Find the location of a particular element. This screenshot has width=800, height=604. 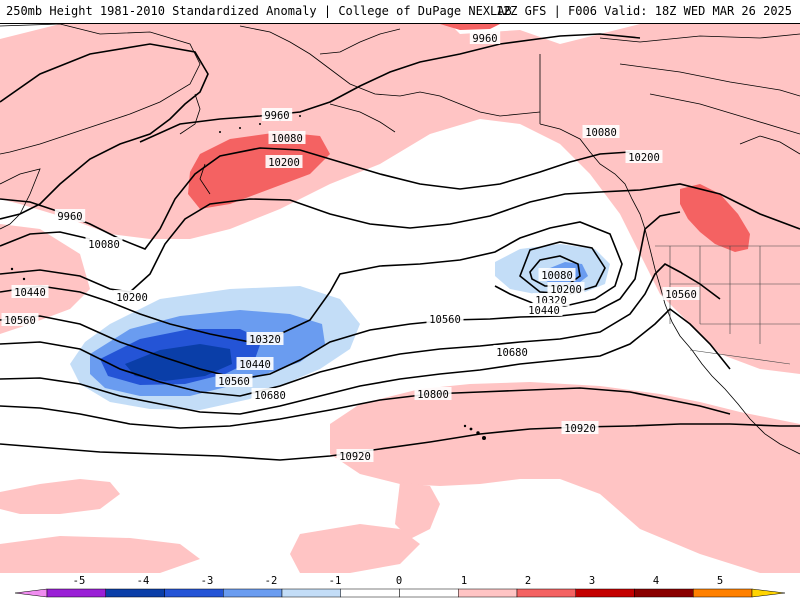

colorbar-bins is located at coordinates (400, 593).